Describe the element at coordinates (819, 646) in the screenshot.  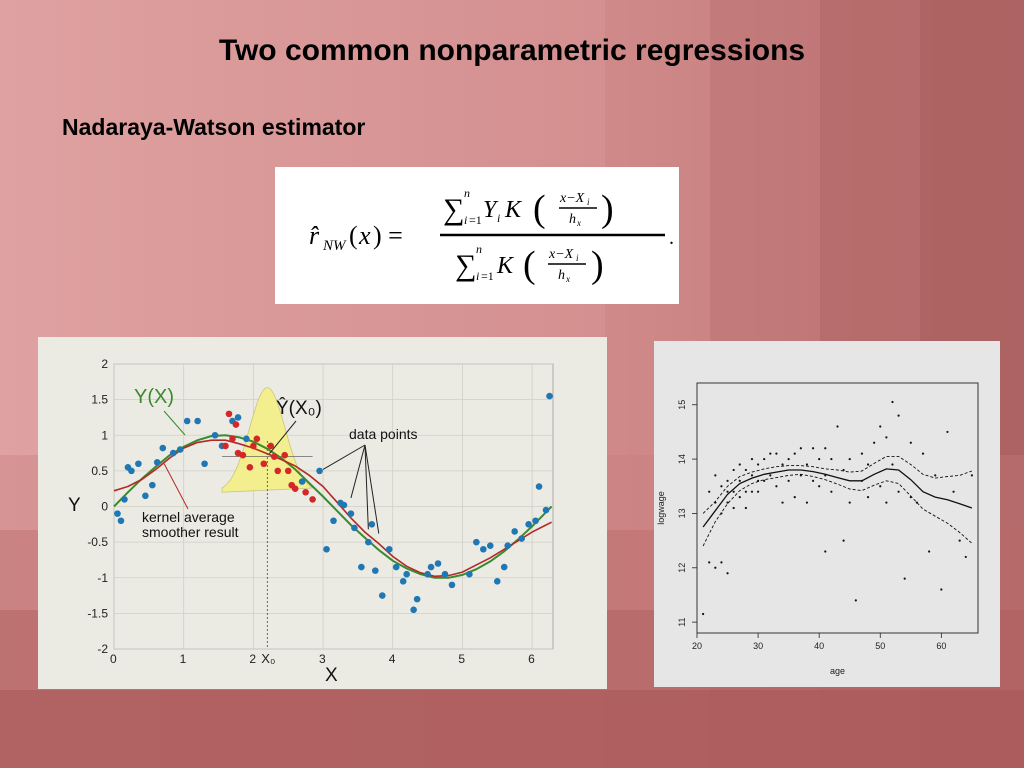
I see `x-tick-label: 40` at that location.